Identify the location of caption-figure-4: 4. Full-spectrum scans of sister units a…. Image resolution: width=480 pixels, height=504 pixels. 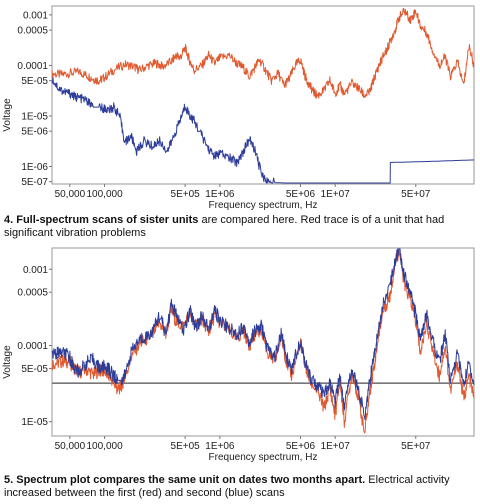
(240, 227).